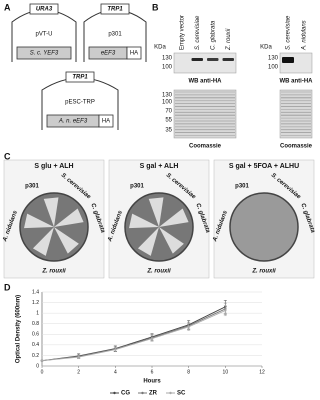  I want to click on panel-letter: B, so click(155, 7).